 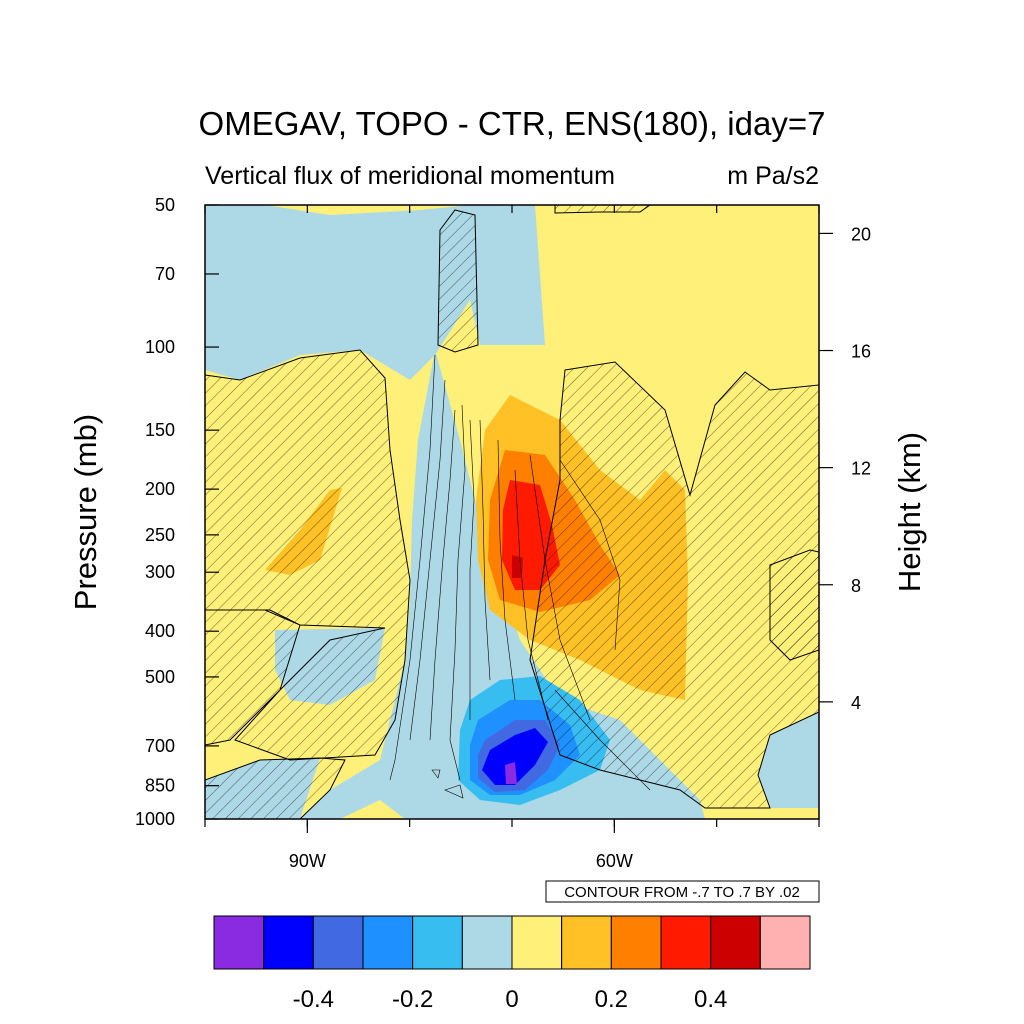 What do you see at coordinates (611, 999) in the screenshot?
I see `colorbar-label: 0.2` at bounding box center [611, 999].